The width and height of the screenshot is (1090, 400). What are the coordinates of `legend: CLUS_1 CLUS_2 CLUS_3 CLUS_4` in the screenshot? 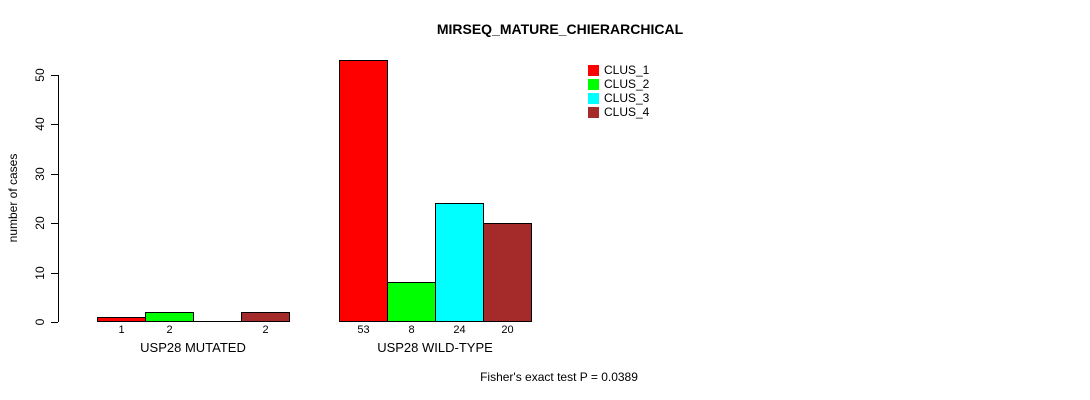 It's located at (619, 92).